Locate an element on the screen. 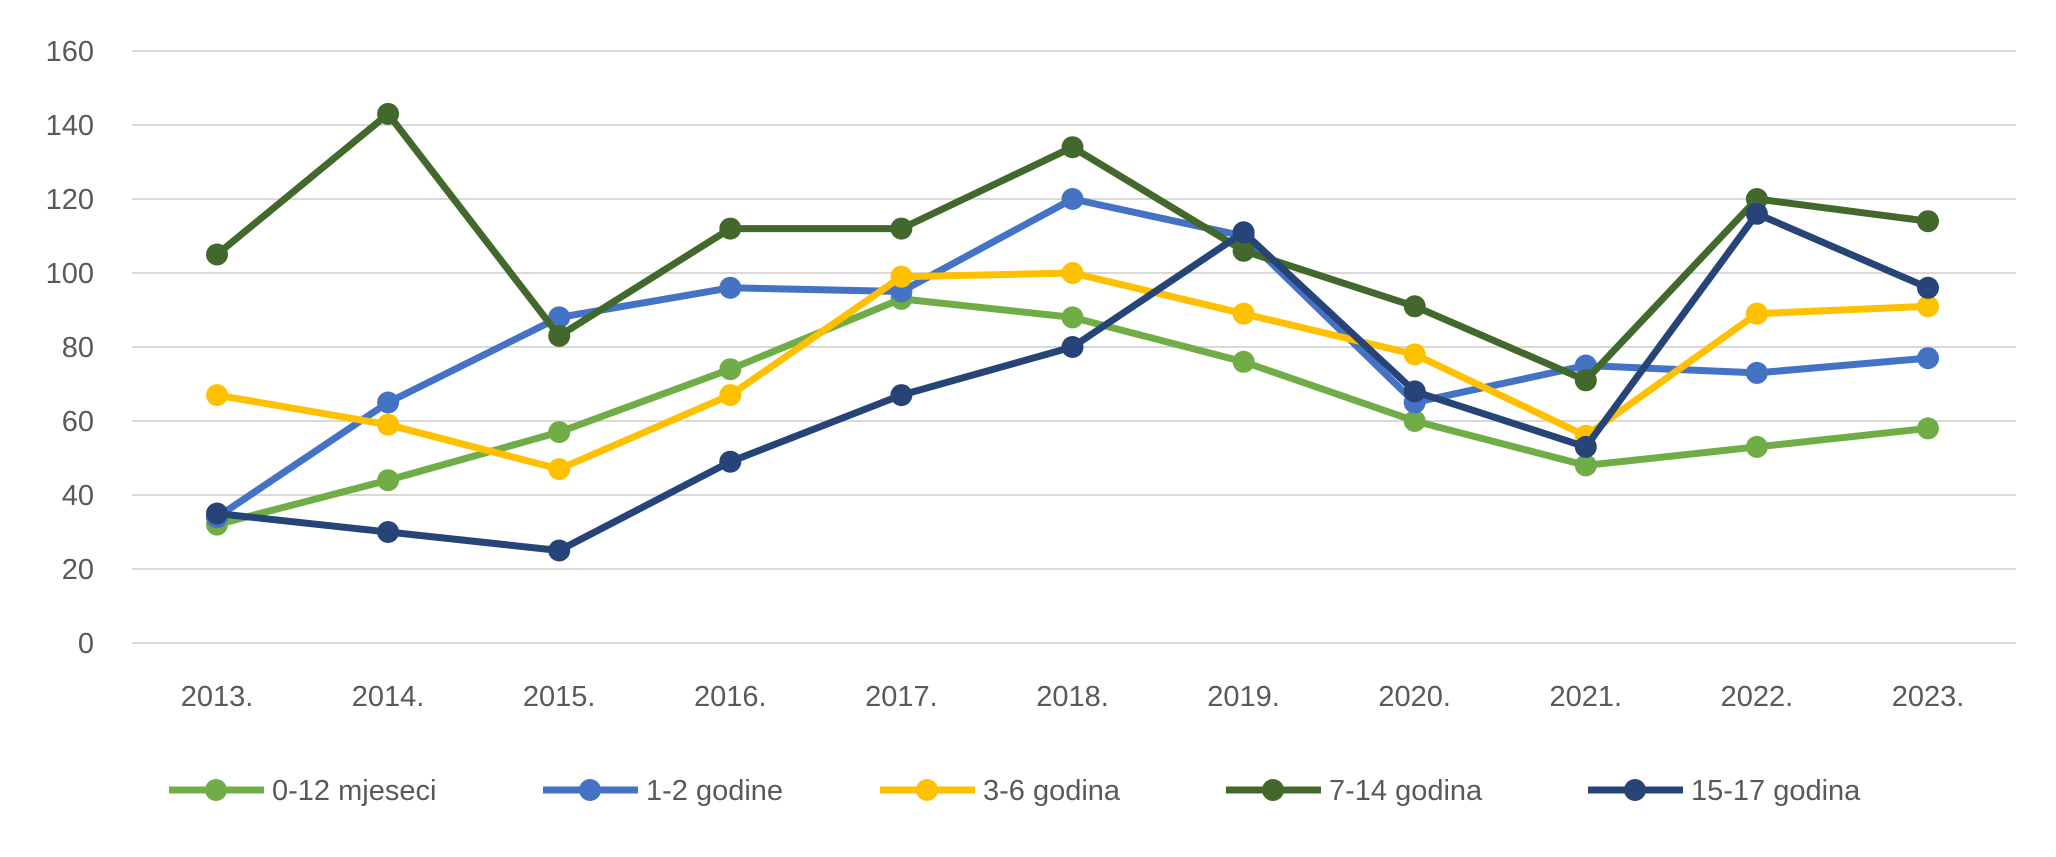  x-tick-label: 2018. is located at coordinates (1072, 697).